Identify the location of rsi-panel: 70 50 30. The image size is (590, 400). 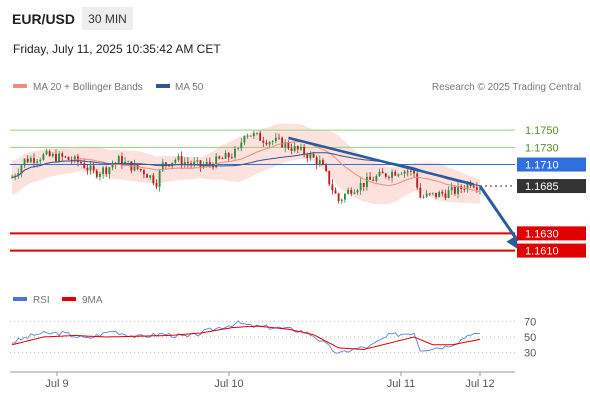
(273, 338).